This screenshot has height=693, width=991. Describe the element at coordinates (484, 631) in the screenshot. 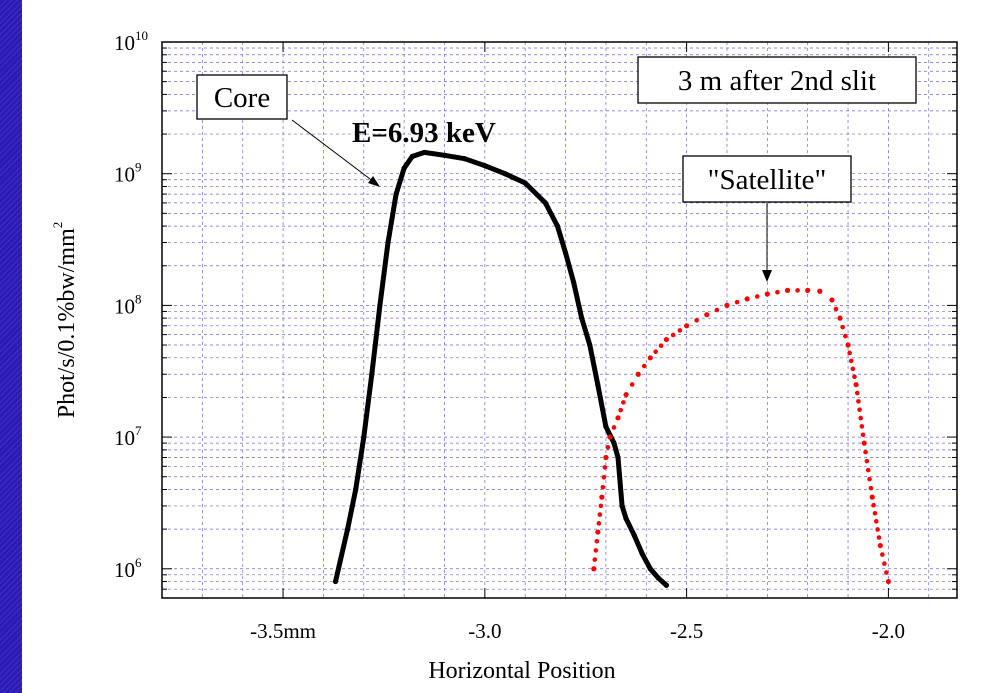

I see `x-tick-label: -3.0` at that location.